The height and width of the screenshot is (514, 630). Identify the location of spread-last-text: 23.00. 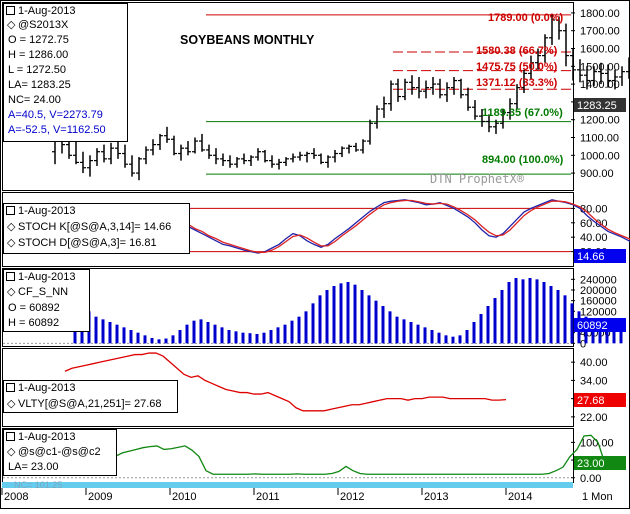
(591, 464).